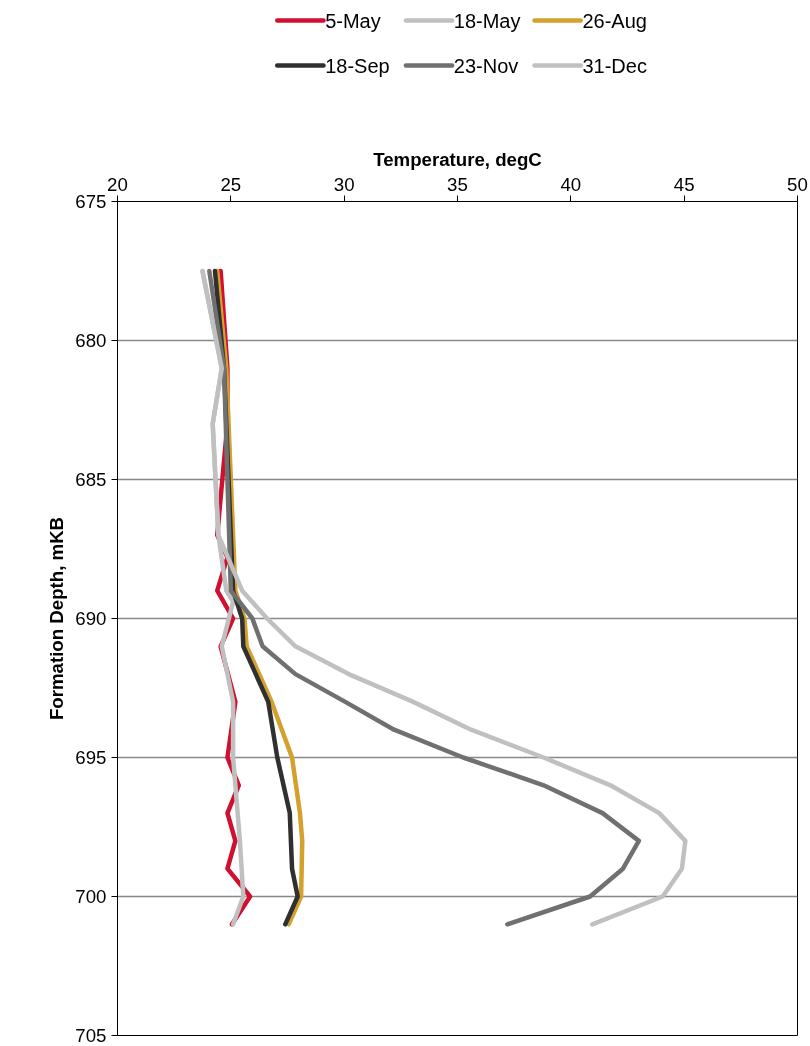 The image size is (810, 1046). Describe the element at coordinates (91, 896) in the screenshot. I see `y-tick-label: 700` at that location.